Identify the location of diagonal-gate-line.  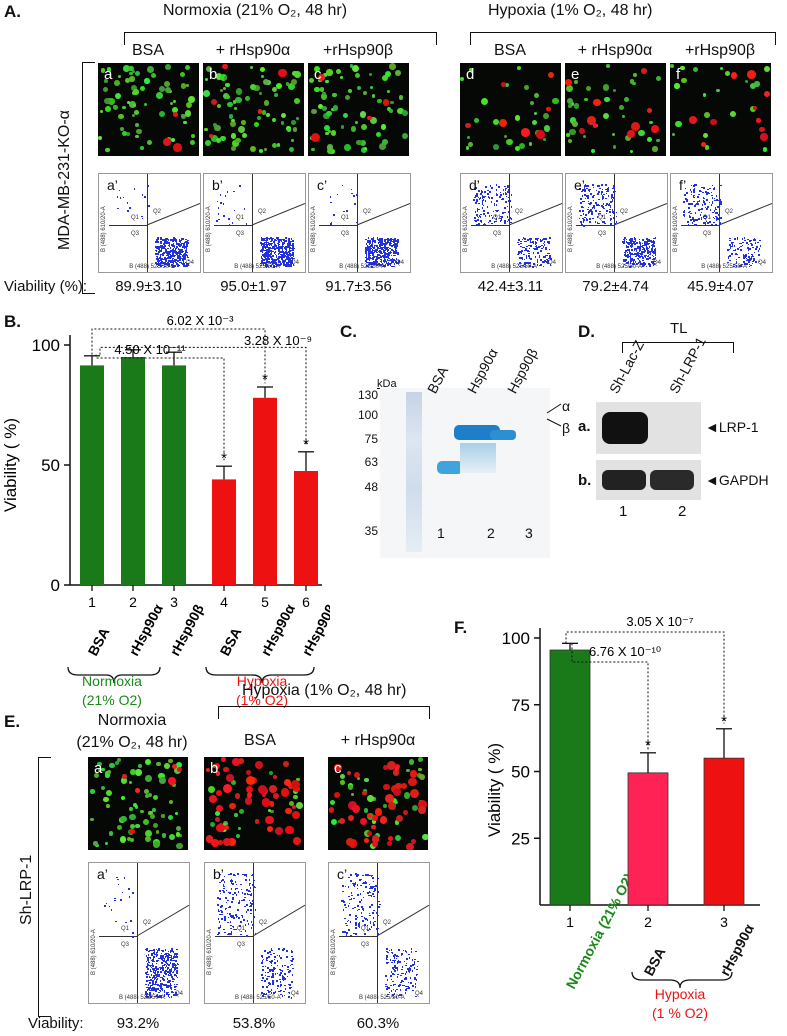
(162, 920).